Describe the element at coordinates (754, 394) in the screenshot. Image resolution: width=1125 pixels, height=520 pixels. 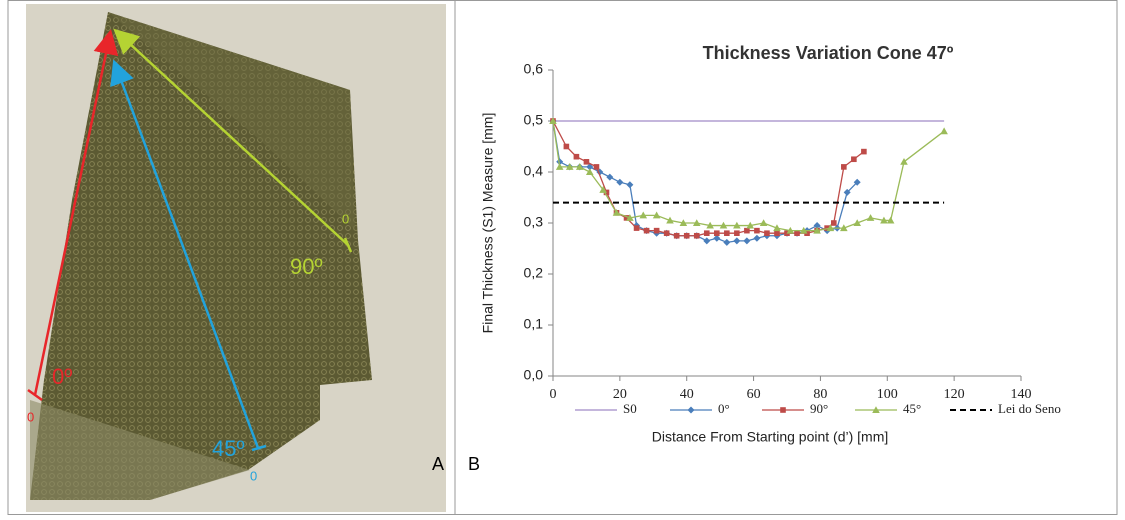
I see `x-tick-label: 60` at that location.